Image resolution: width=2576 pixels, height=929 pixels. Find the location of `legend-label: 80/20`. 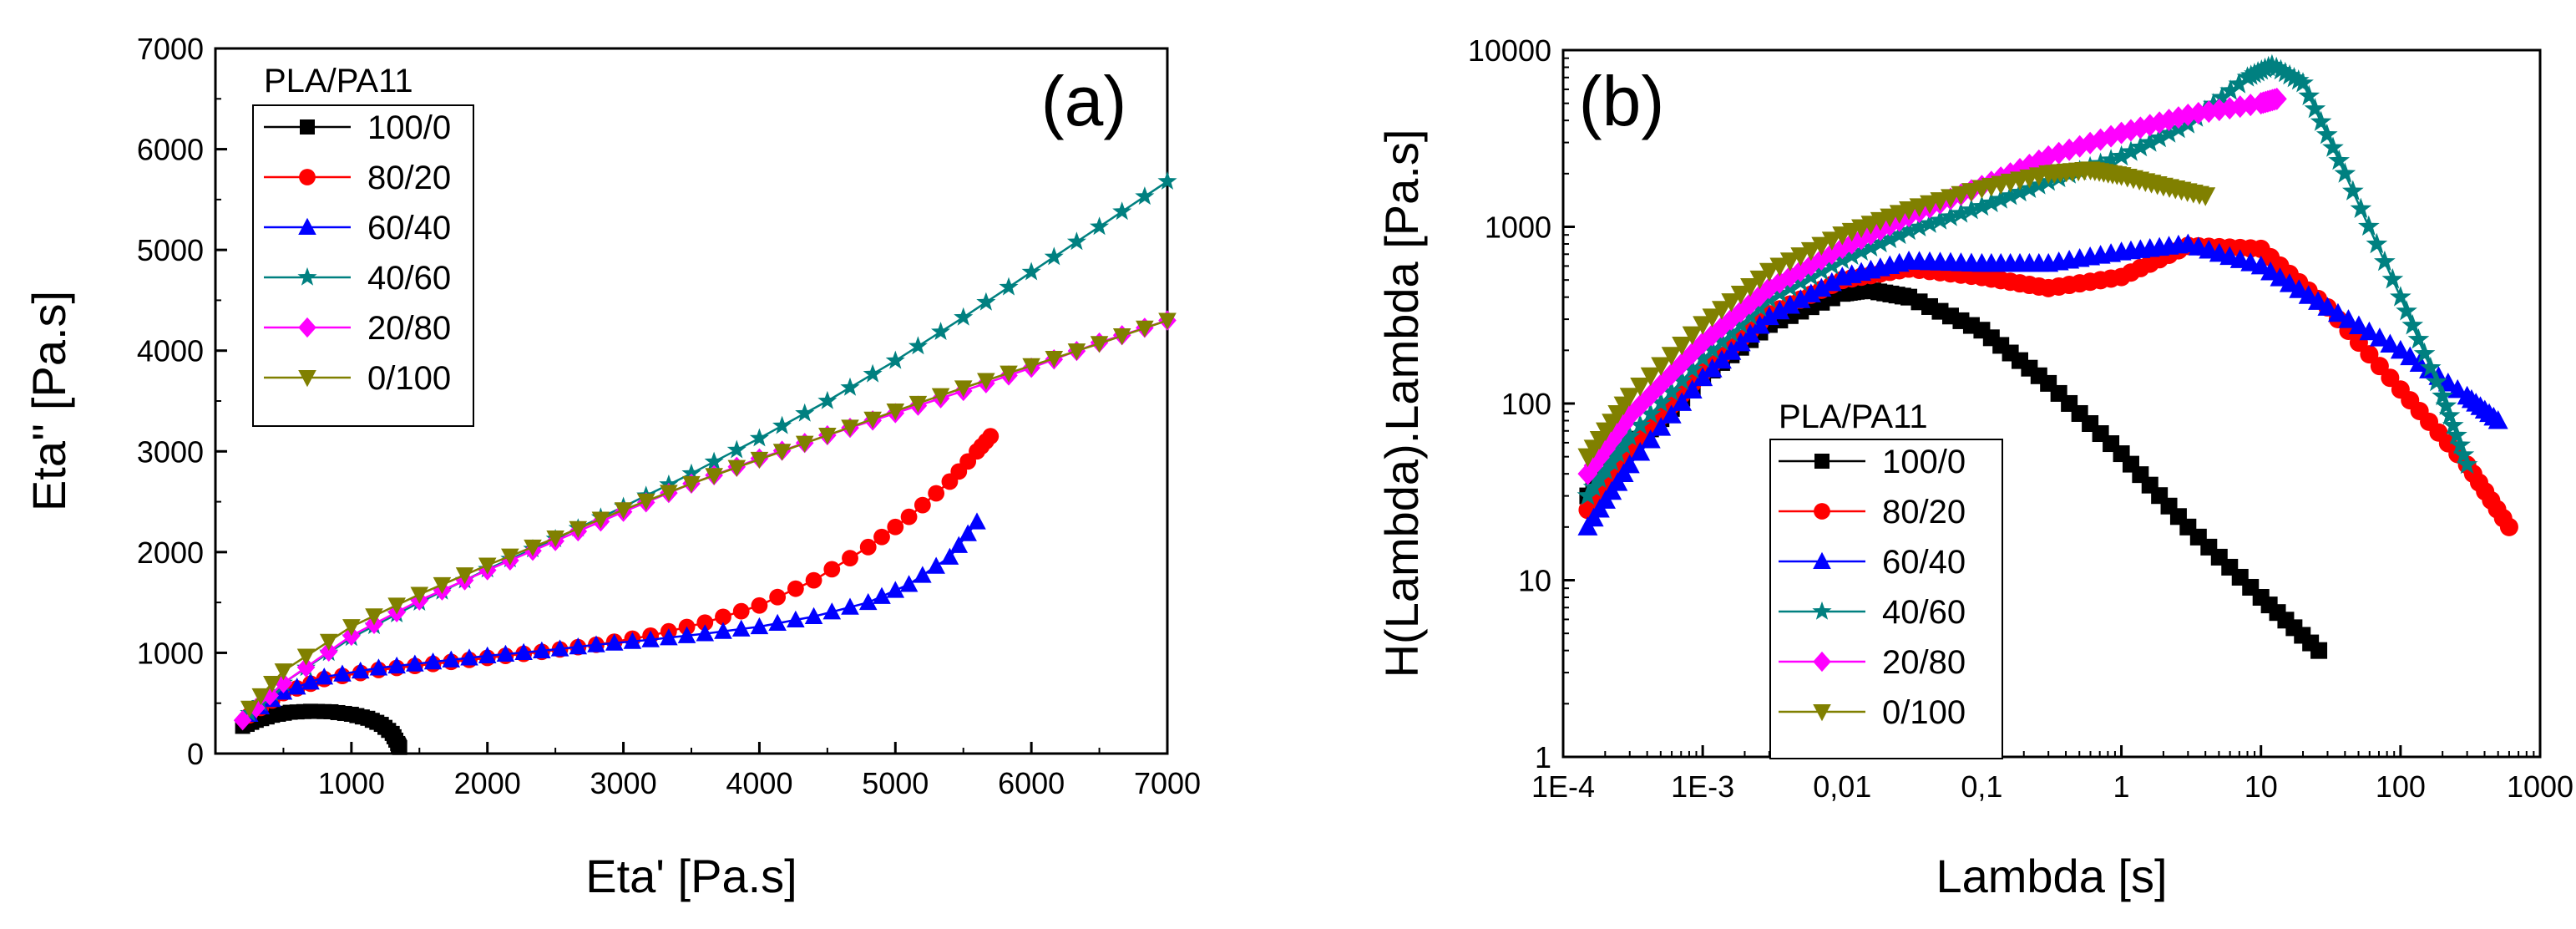

legend-label: 80/20 is located at coordinates (1924, 512).